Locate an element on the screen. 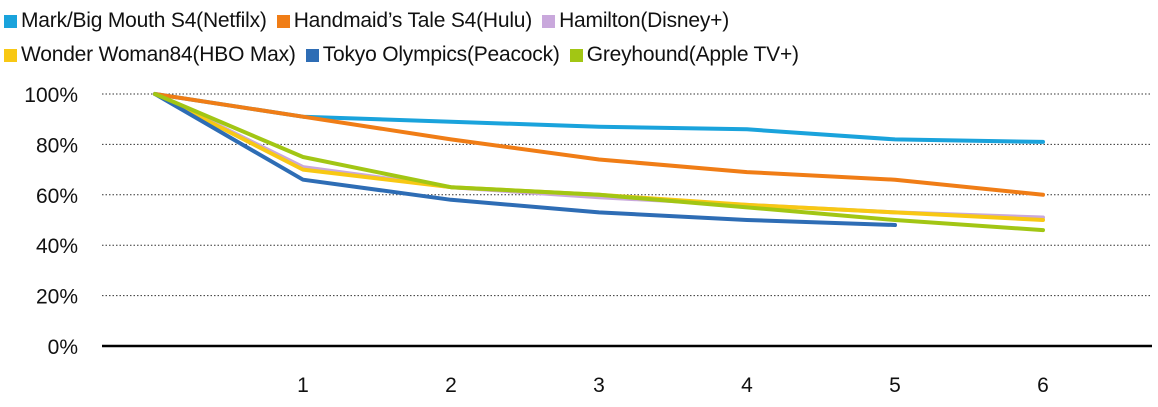 Image resolution: width=1158 pixels, height=407 pixels. legend-item-apple: Greyhound(Apple TV+) is located at coordinates (684, 55).